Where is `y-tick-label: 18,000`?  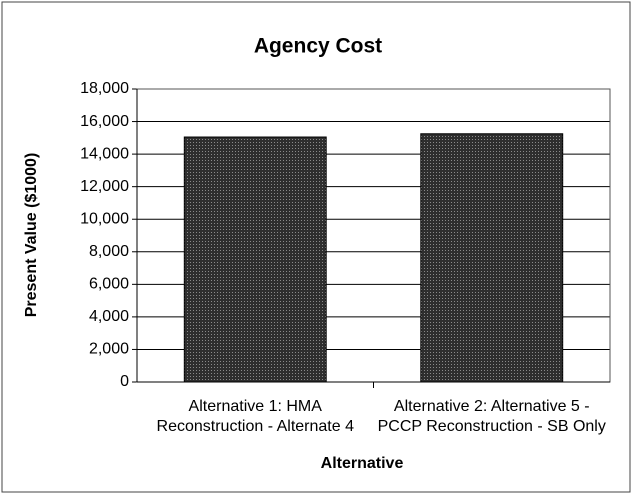 y-tick-label: 18,000 is located at coordinates (104, 88).